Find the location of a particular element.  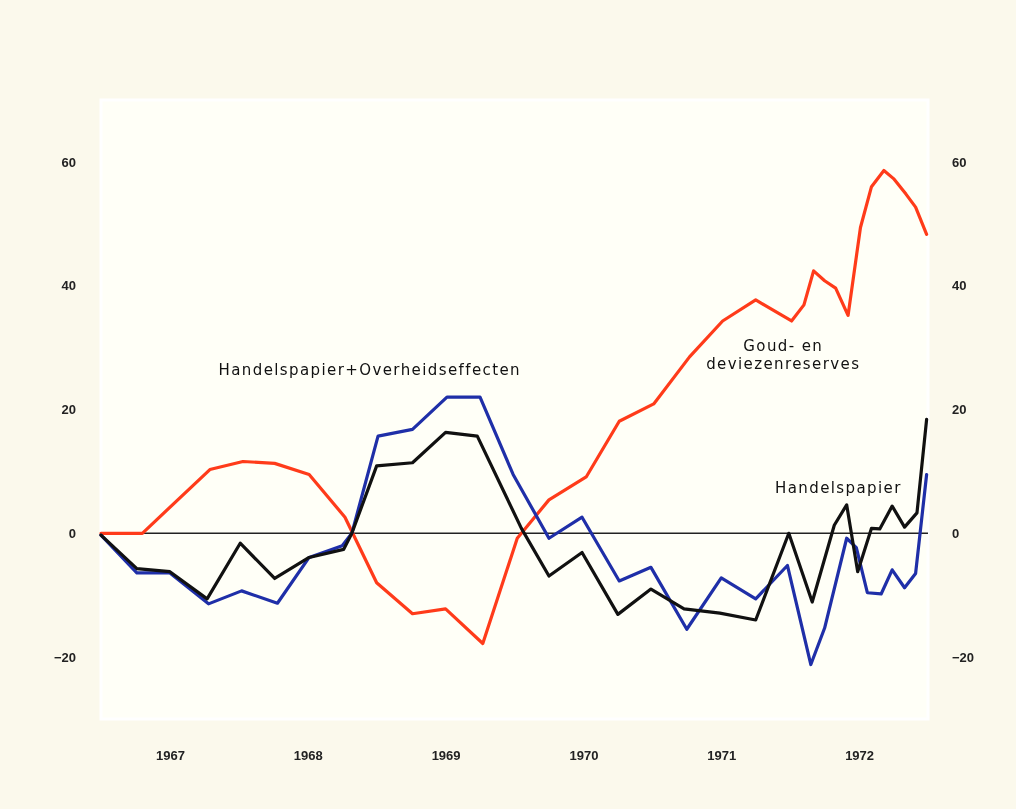

text: Handelspapier+Overheidseffecten is located at coordinates (369, 370).